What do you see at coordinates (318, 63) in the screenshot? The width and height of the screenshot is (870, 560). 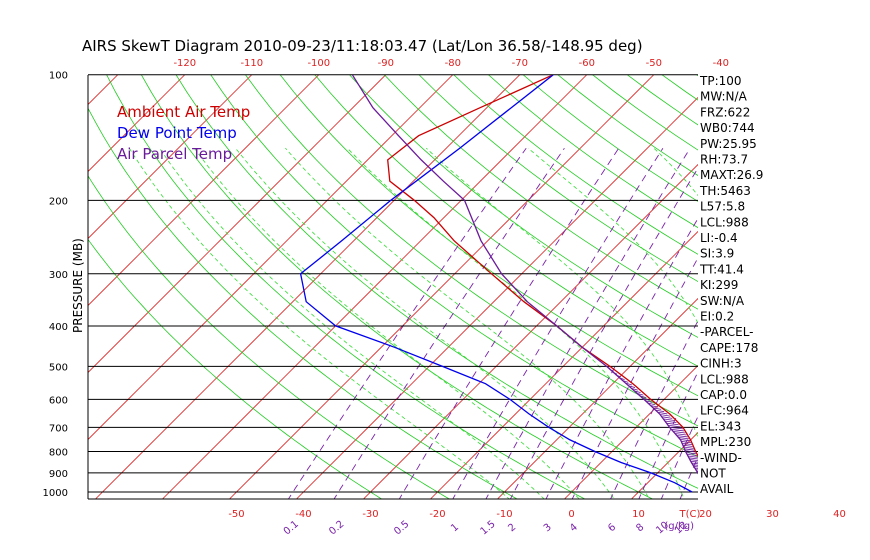 I see `top-temp-tick-label: -100` at bounding box center [318, 63].